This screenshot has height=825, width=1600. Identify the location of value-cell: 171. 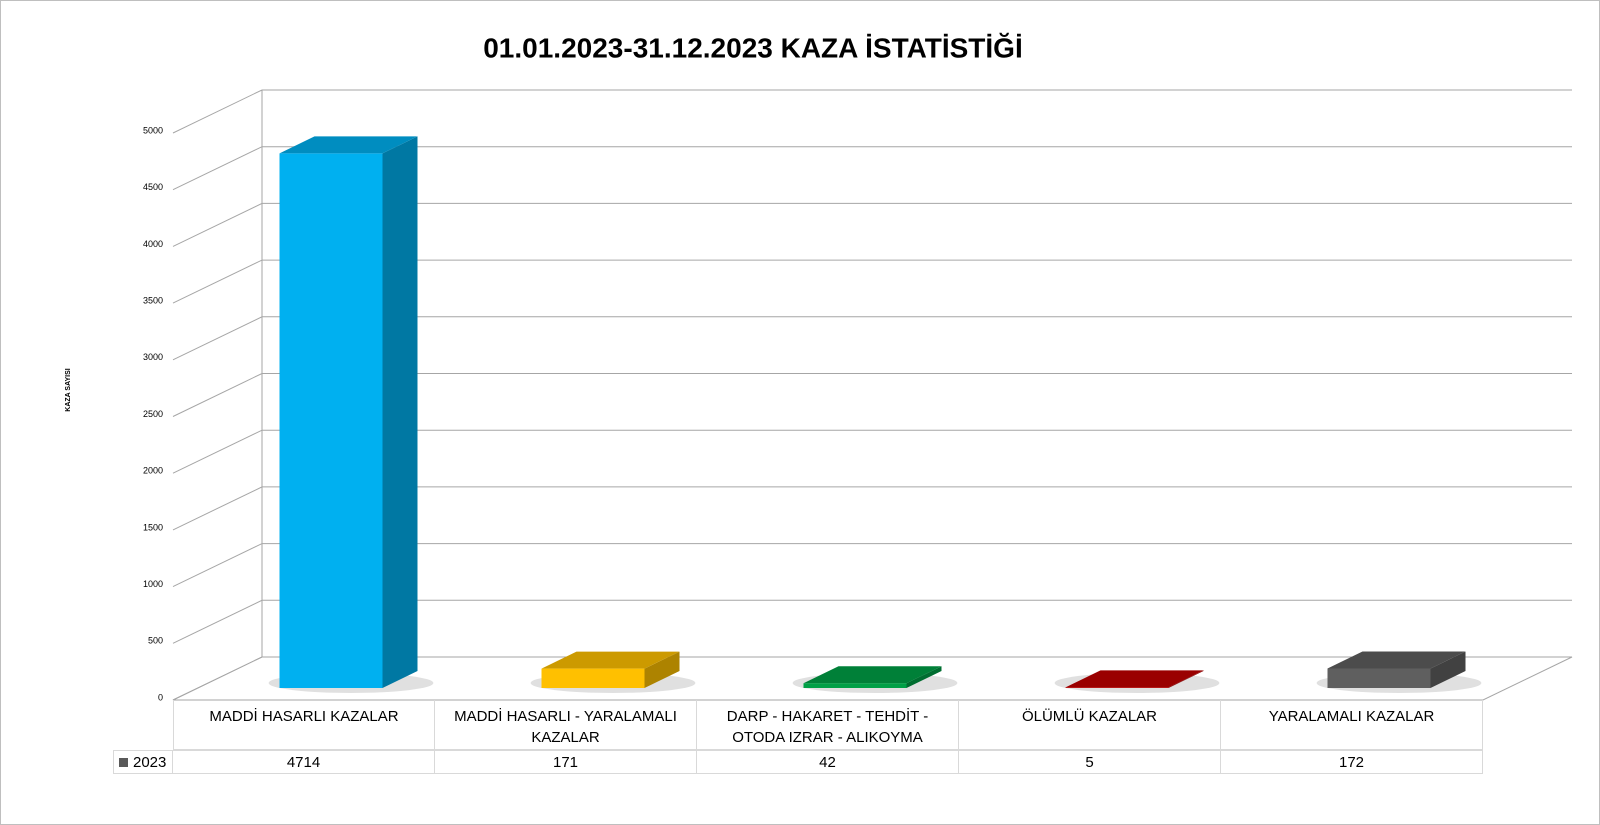
(566, 762).